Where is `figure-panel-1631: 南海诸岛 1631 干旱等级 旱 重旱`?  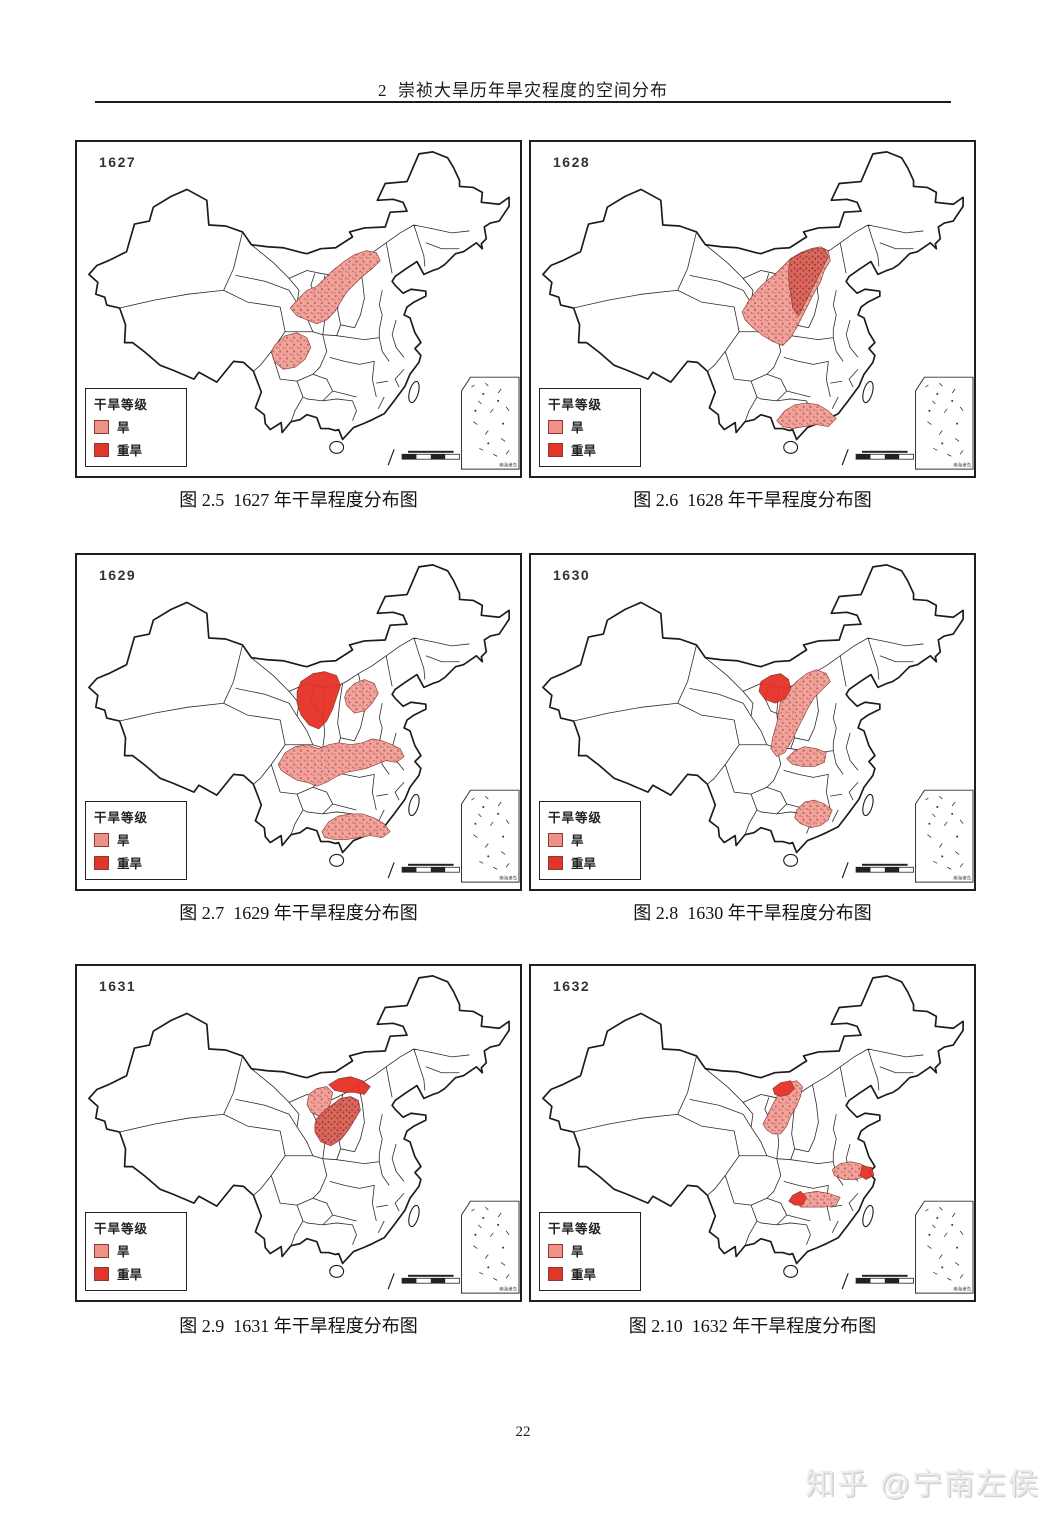
figure-panel-1631: 南海诸岛 1631 干旱等级 旱 重旱 is located at coordinates (298, 1133).